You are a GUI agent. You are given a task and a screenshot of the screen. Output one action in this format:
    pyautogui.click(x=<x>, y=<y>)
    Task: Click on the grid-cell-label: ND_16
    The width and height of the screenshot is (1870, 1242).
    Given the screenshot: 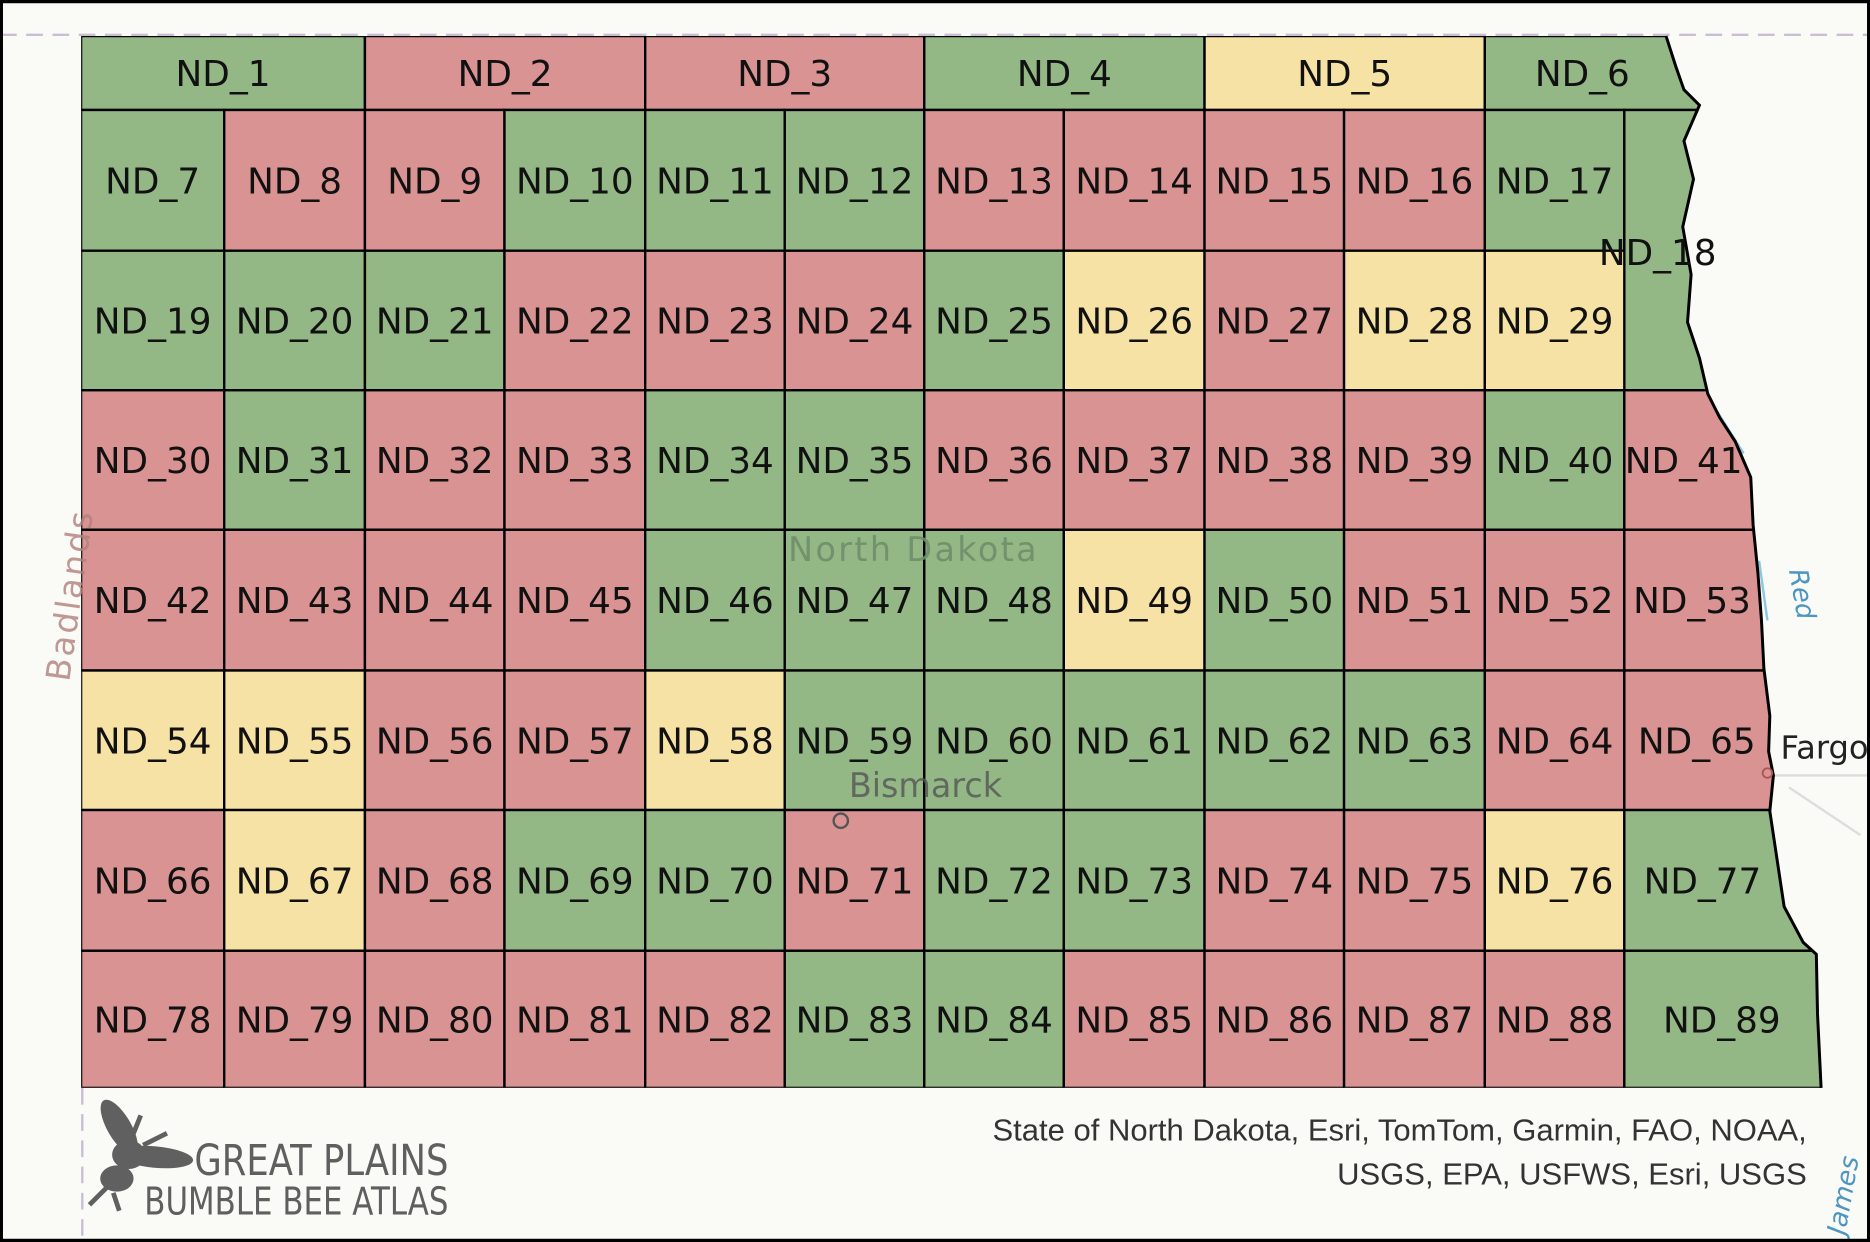 What is the action you would take?
    pyautogui.click(x=1415, y=181)
    